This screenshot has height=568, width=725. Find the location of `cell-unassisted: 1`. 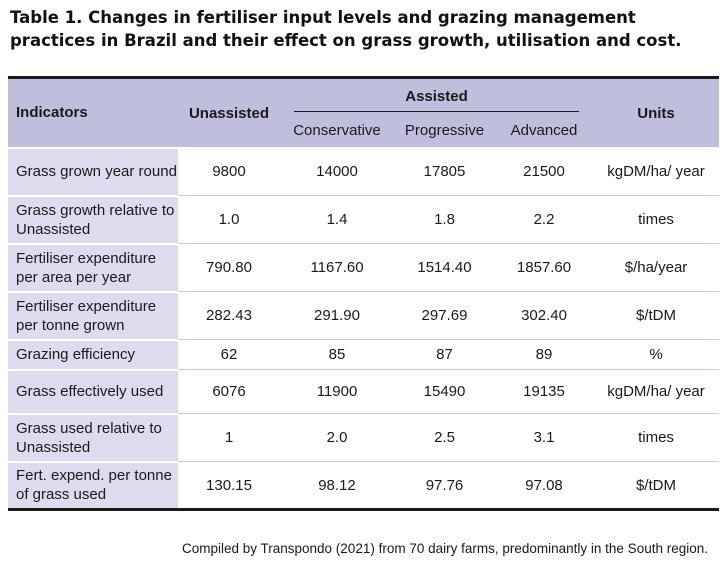

cell-unassisted: 1 is located at coordinates (229, 437).